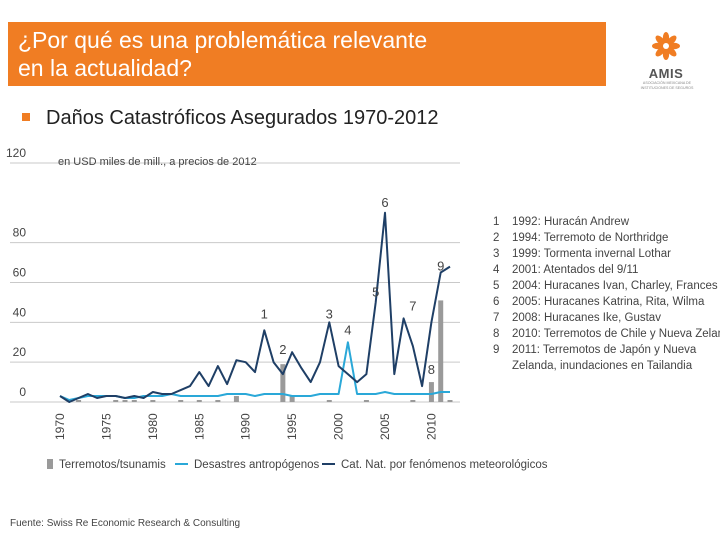  What do you see at coordinates (496, 270) in the screenshot?
I see `event-number: 4` at bounding box center [496, 270].